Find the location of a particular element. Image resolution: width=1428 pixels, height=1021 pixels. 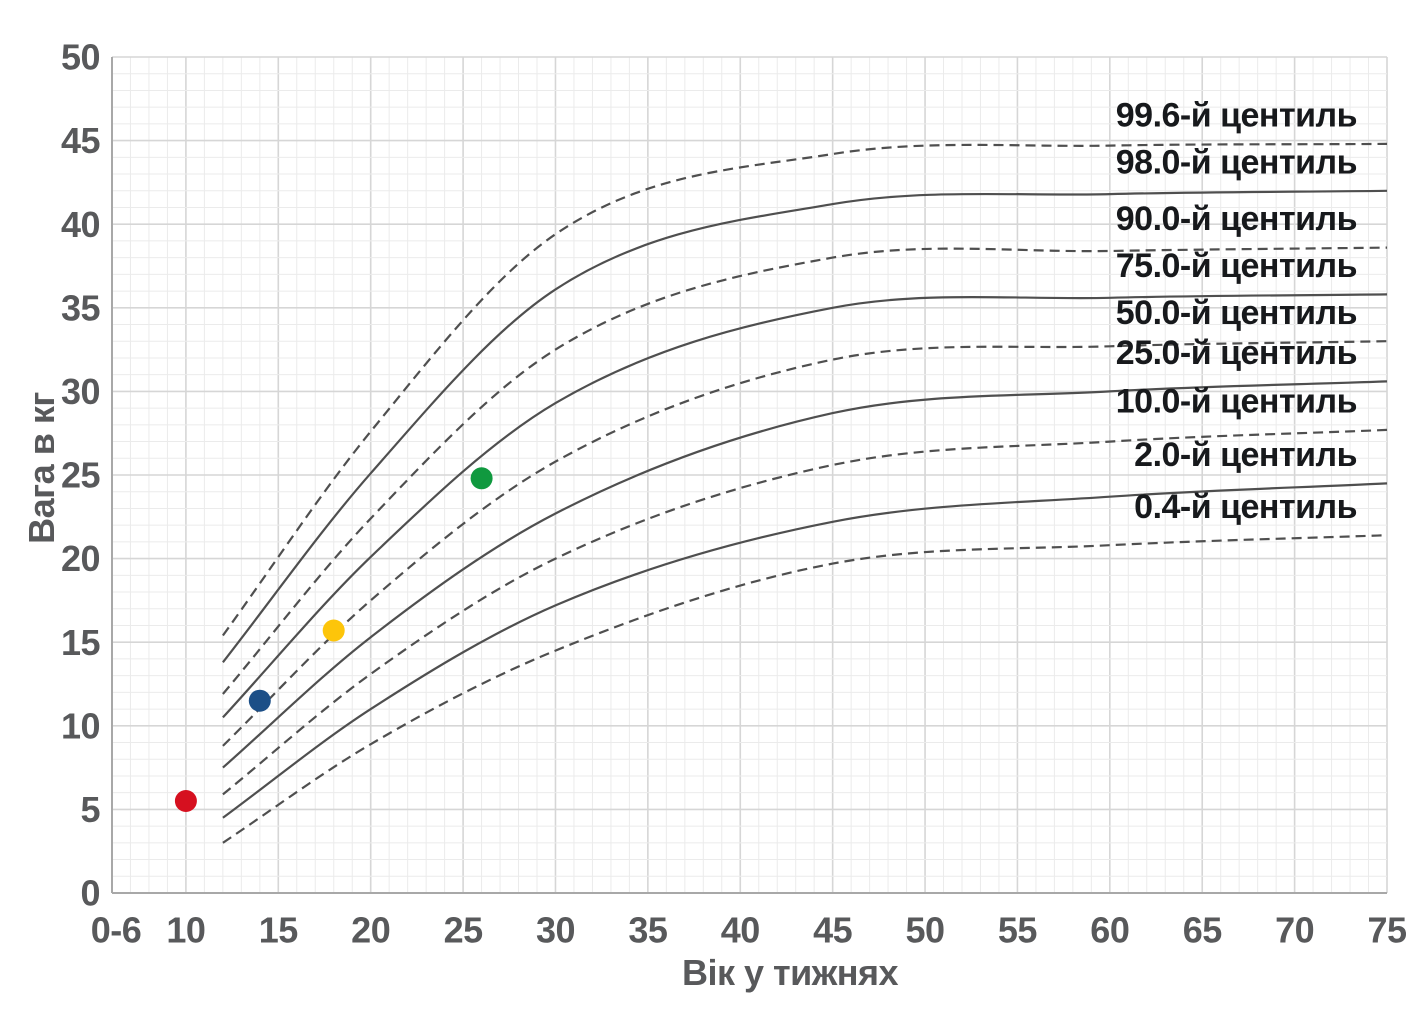

centile-label: 90.0-й центиль is located at coordinates (1236, 219).